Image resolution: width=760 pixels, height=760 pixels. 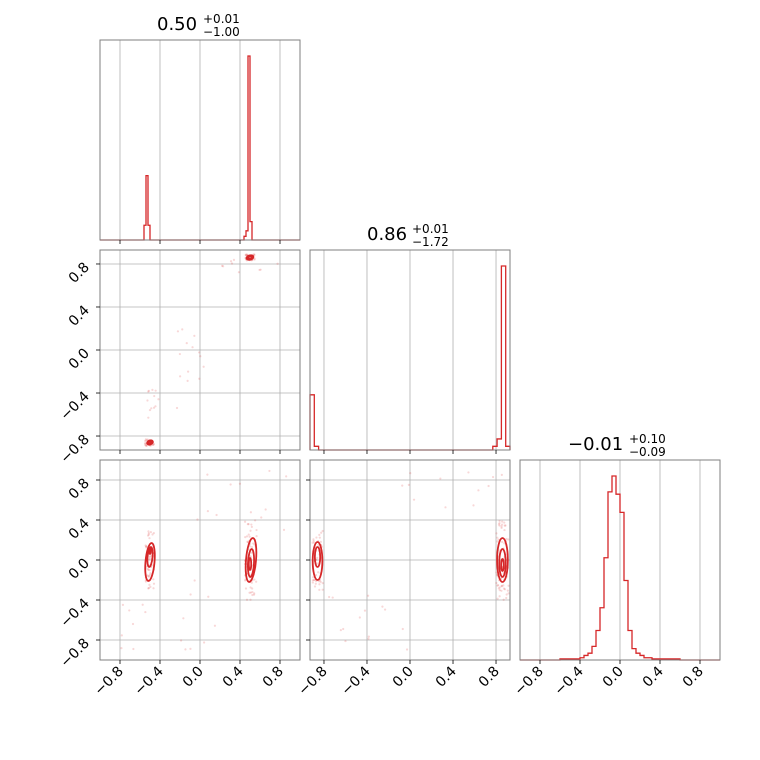 I want to click on title-upper-error: +0.10, so click(x=647, y=439).